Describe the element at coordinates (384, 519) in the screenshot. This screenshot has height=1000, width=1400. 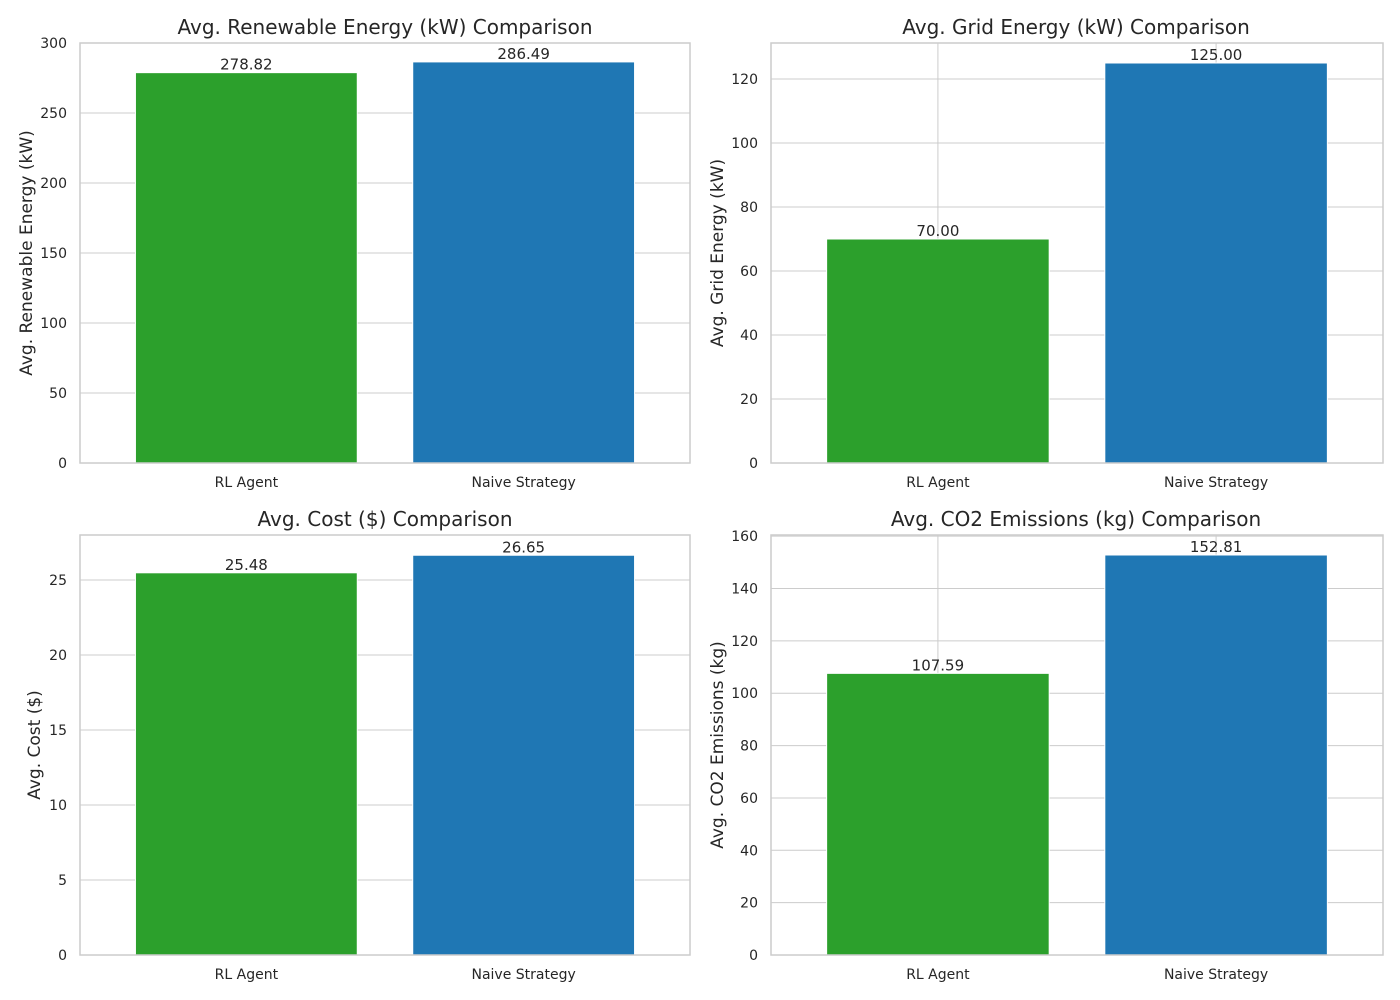
I see `chart-title: Avg. Cost ($) Comparison` at that location.